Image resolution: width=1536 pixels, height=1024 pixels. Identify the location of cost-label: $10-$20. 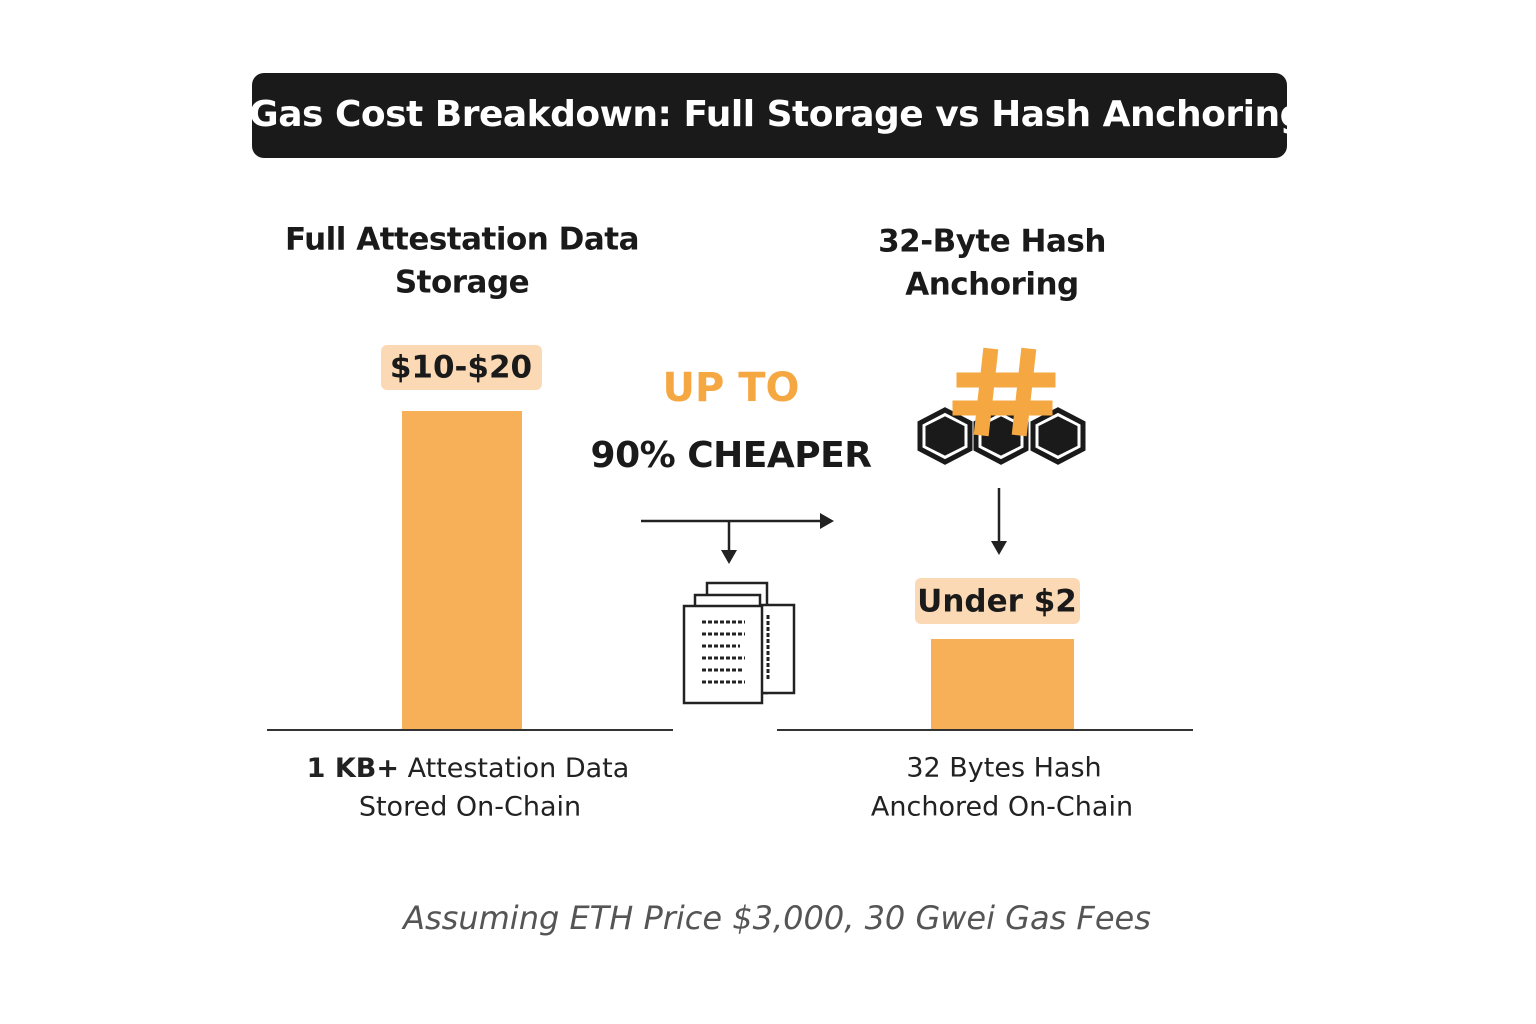
(461, 368).